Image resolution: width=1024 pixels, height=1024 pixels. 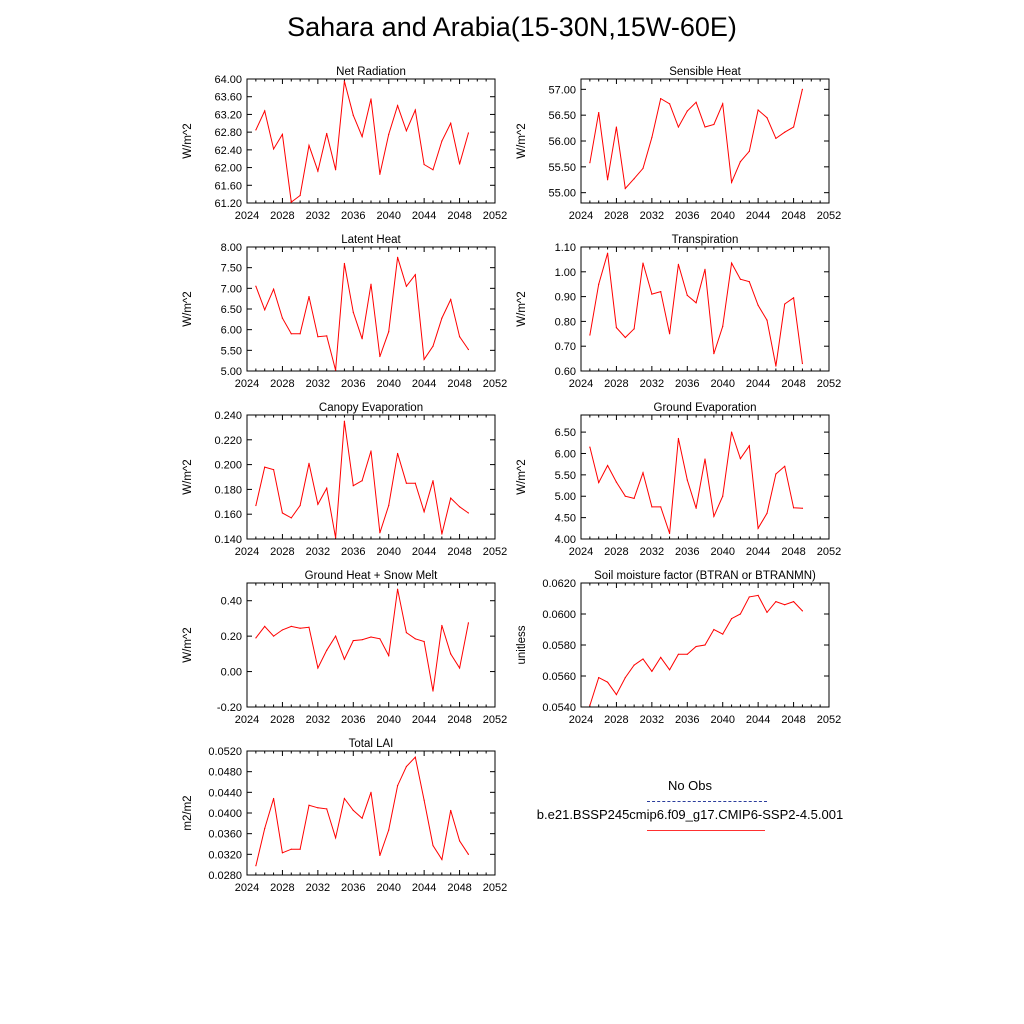 I want to click on x-tick-label: 2028, so click(x=616, y=720).